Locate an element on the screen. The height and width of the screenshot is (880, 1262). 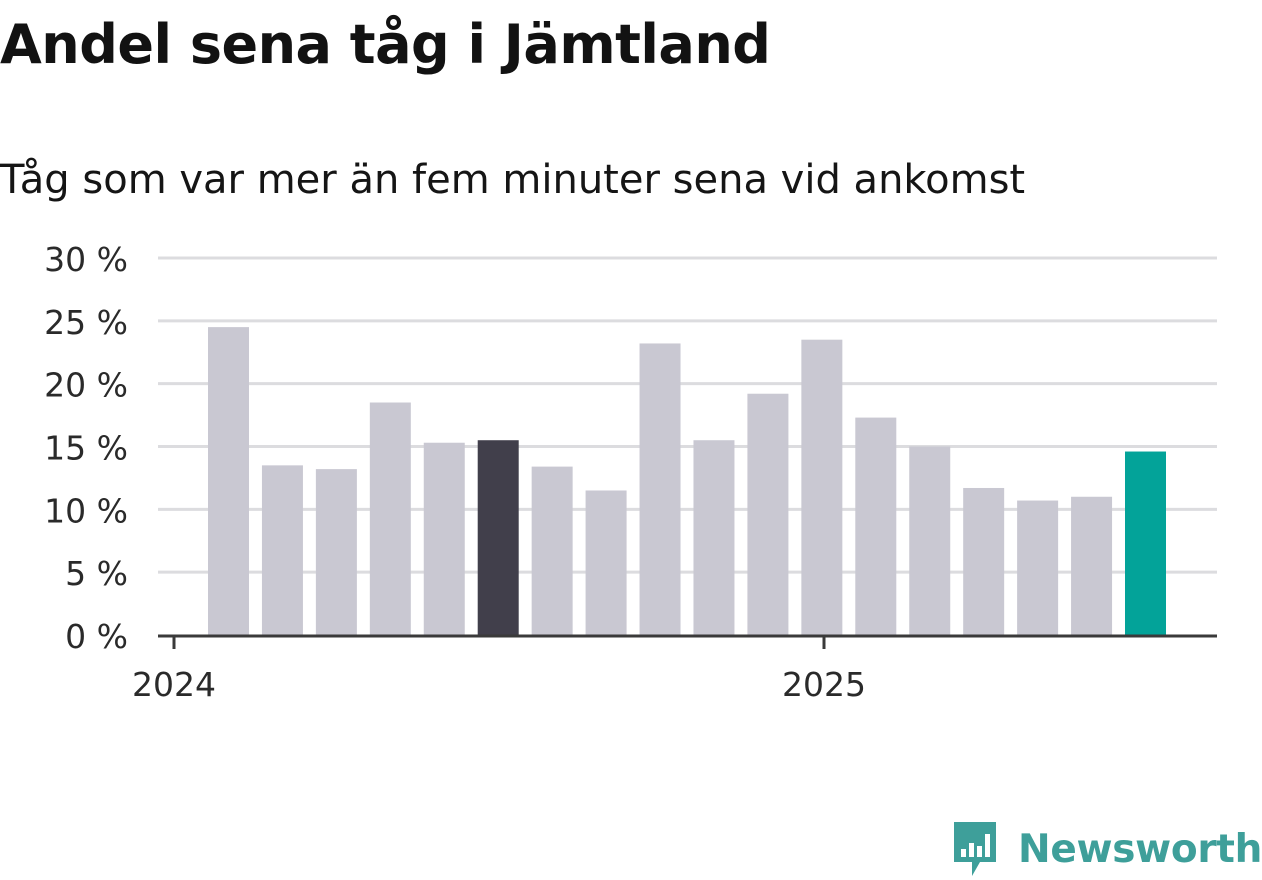
newsworthy-logo-icon is located at coordinates (975, 849).